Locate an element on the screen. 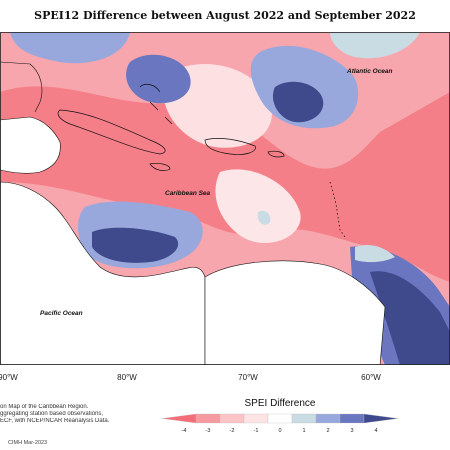 The width and height of the screenshot is (450, 450). wet-area-north is located at coordinates (70, 48).